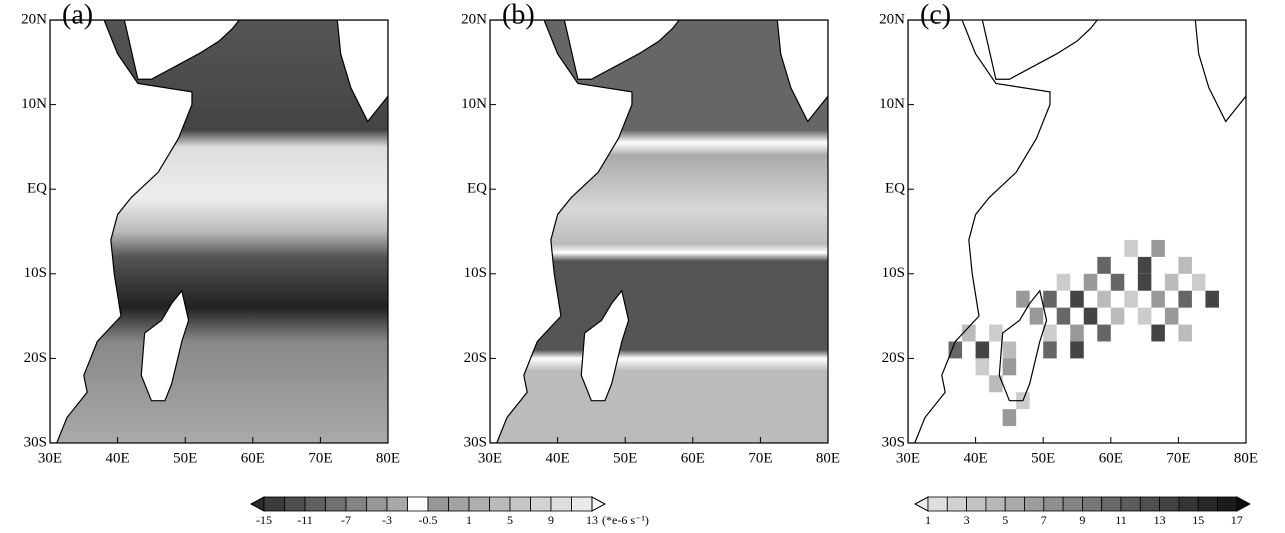  What do you see at coordinates (305, 520) in the screenshot?
I see `colorbar-label: -11` at bounding box center [305, 520].